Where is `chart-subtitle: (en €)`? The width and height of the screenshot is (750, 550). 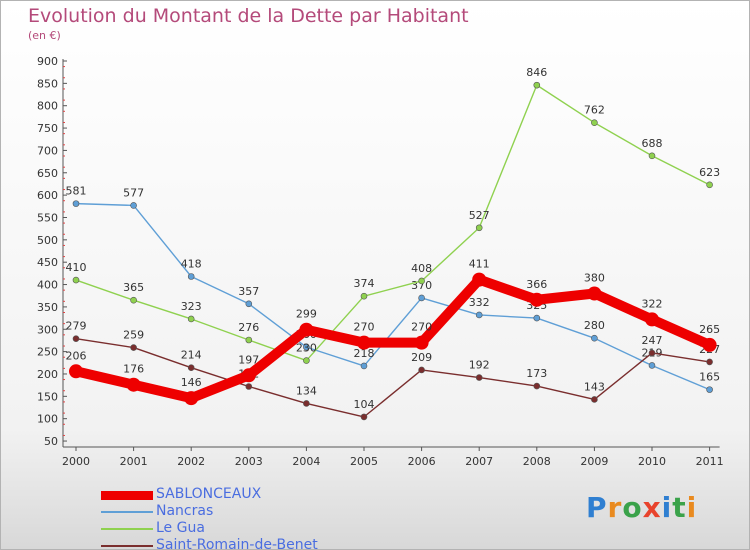 chart-subtitle: (en €) is located at coordinates (44, 35).